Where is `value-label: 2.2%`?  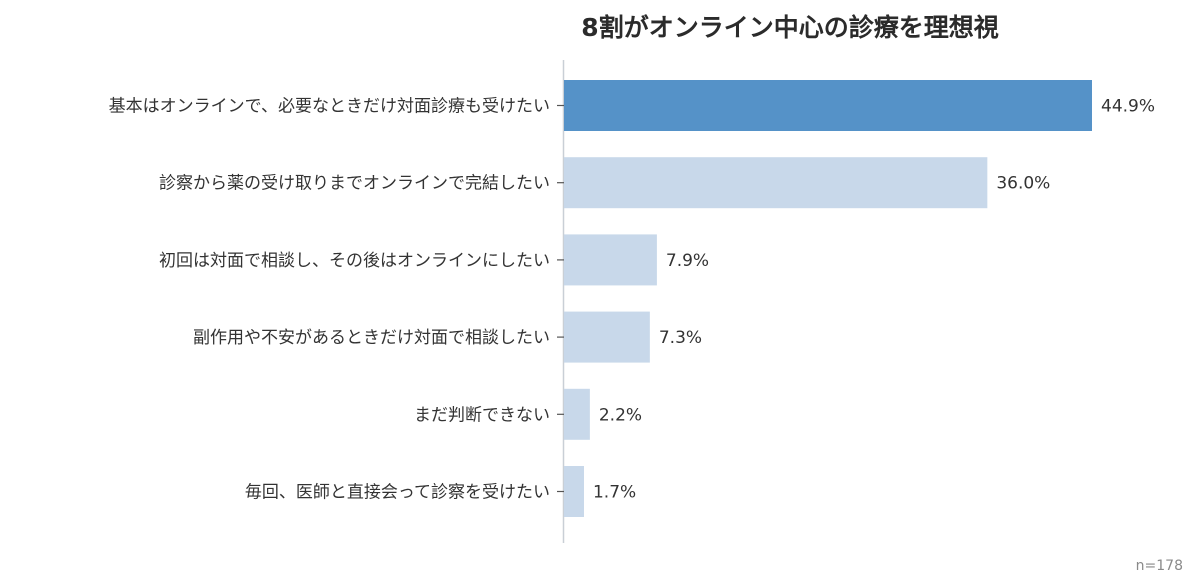 value-label: 2.2% is located at coordinates (620, 415).